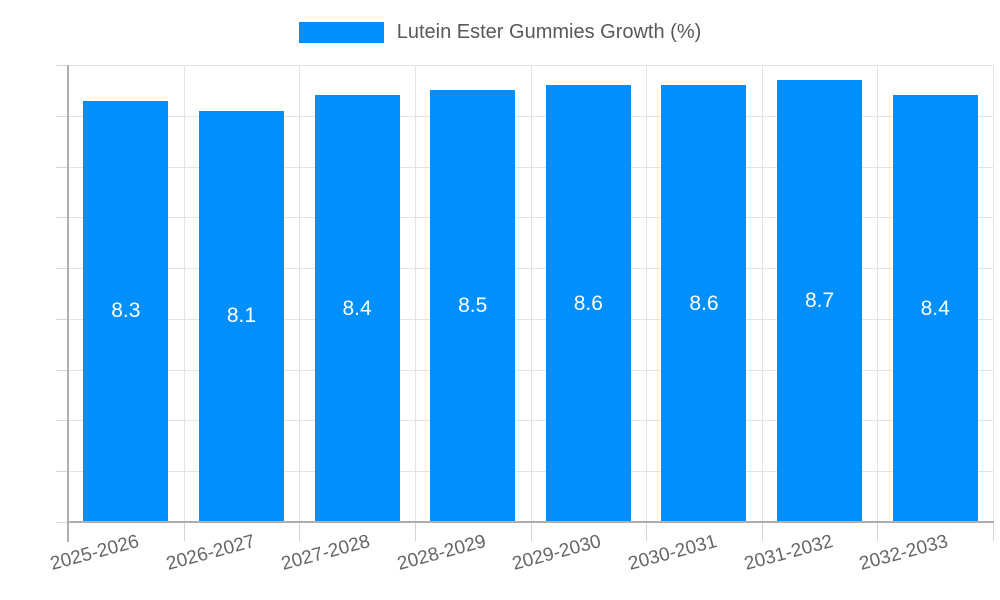  What do you see at coordinates (904, 553) in the screenshot?
I see `x-axis-category-label: 2032-2033` at bounding box center [904, 553].